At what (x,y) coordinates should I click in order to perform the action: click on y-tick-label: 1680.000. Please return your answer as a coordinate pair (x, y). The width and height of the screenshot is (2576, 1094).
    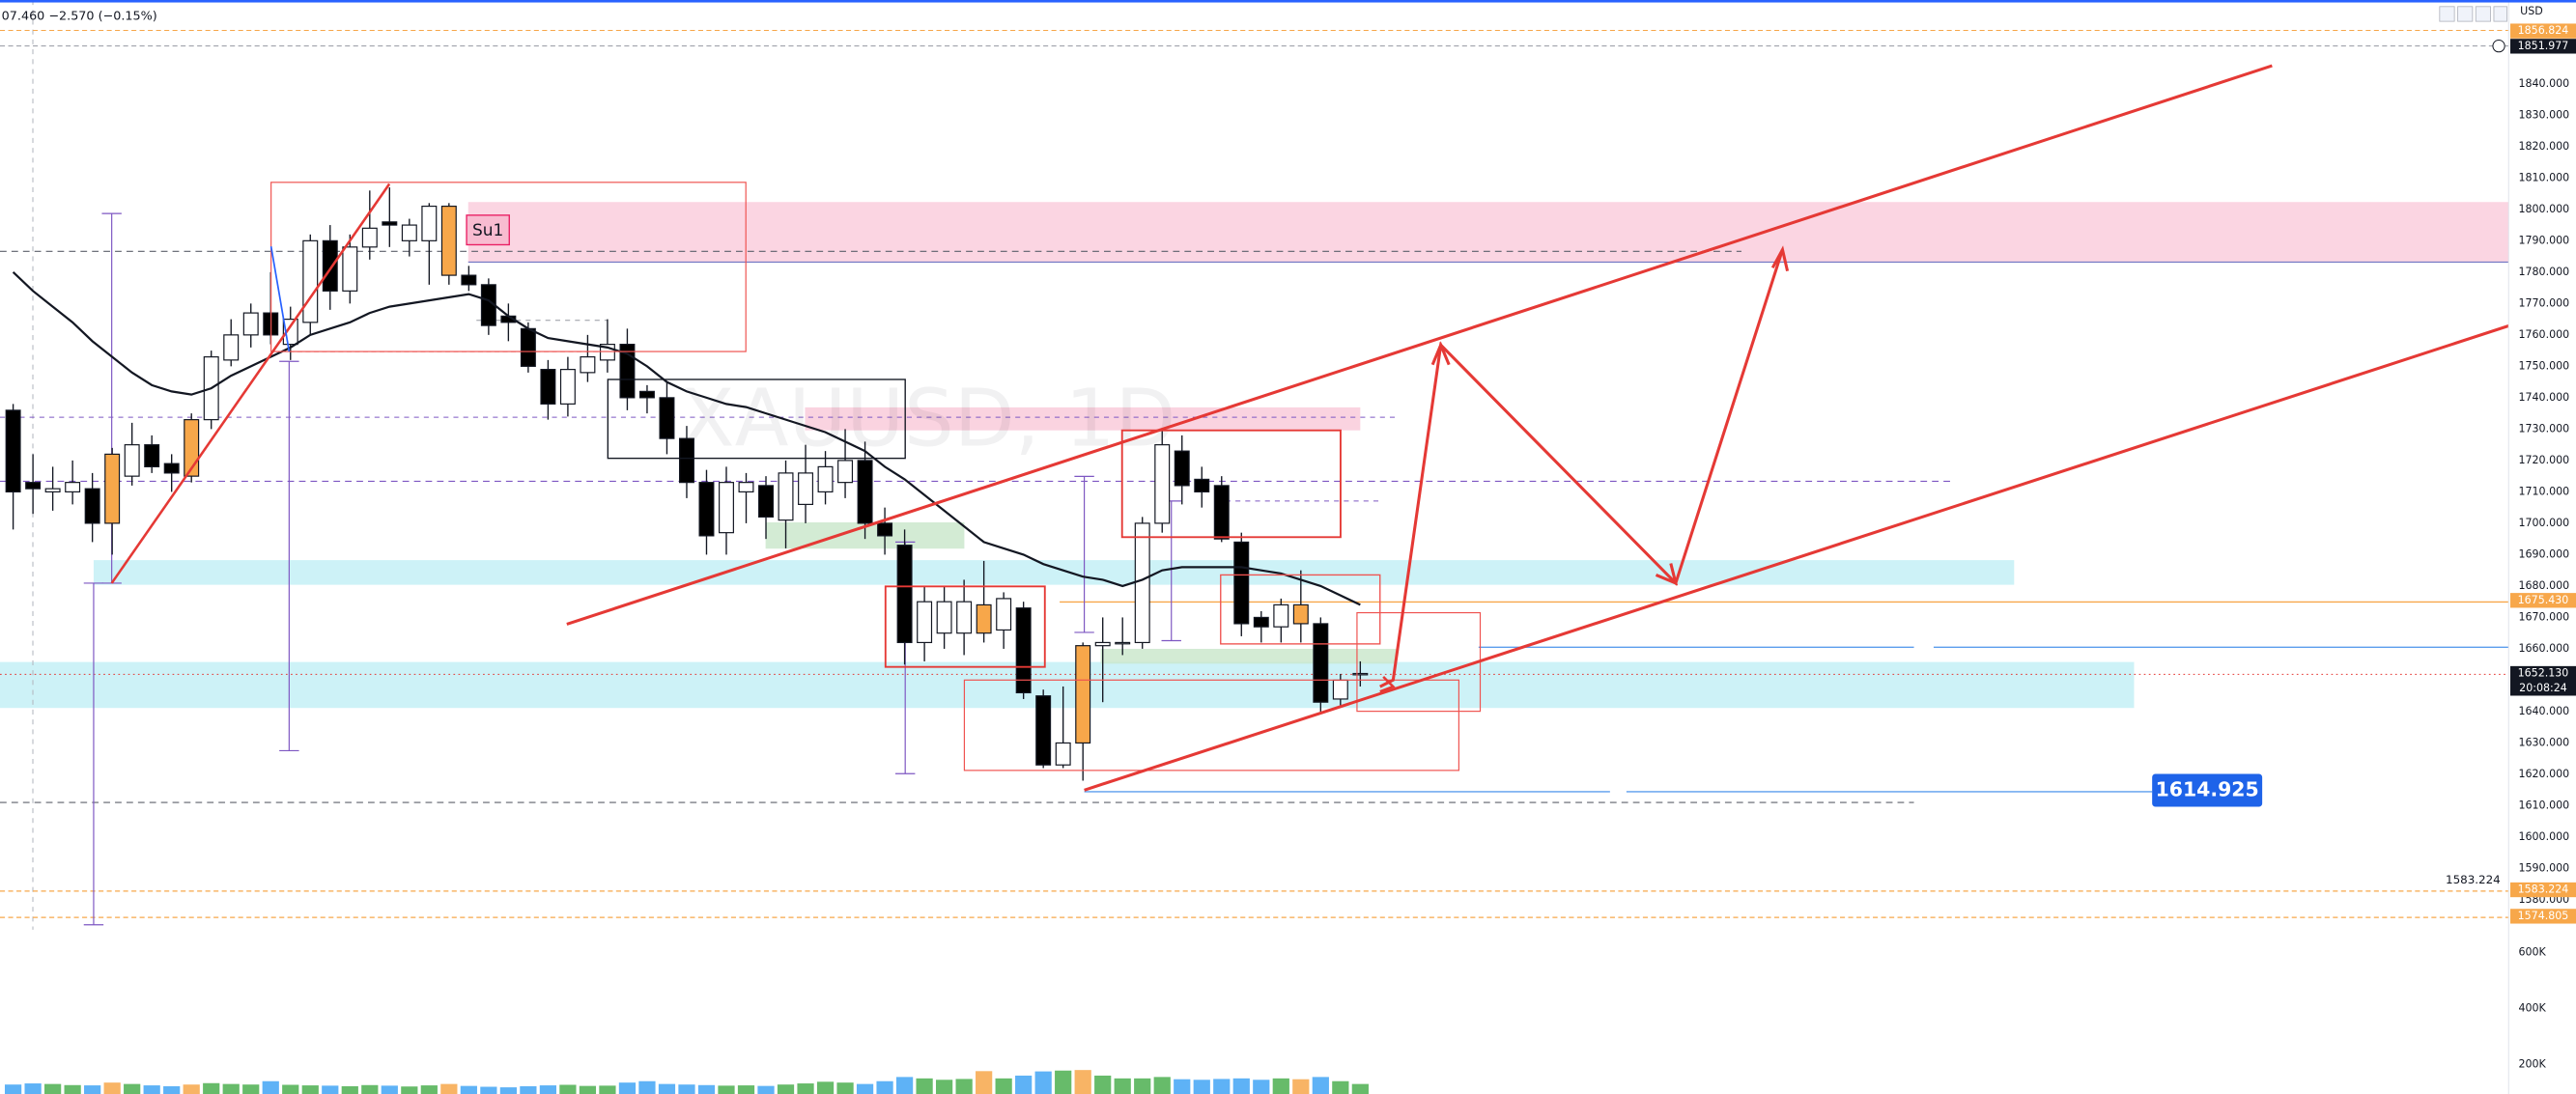
    Looking at the image, I should click on (2543, 585).